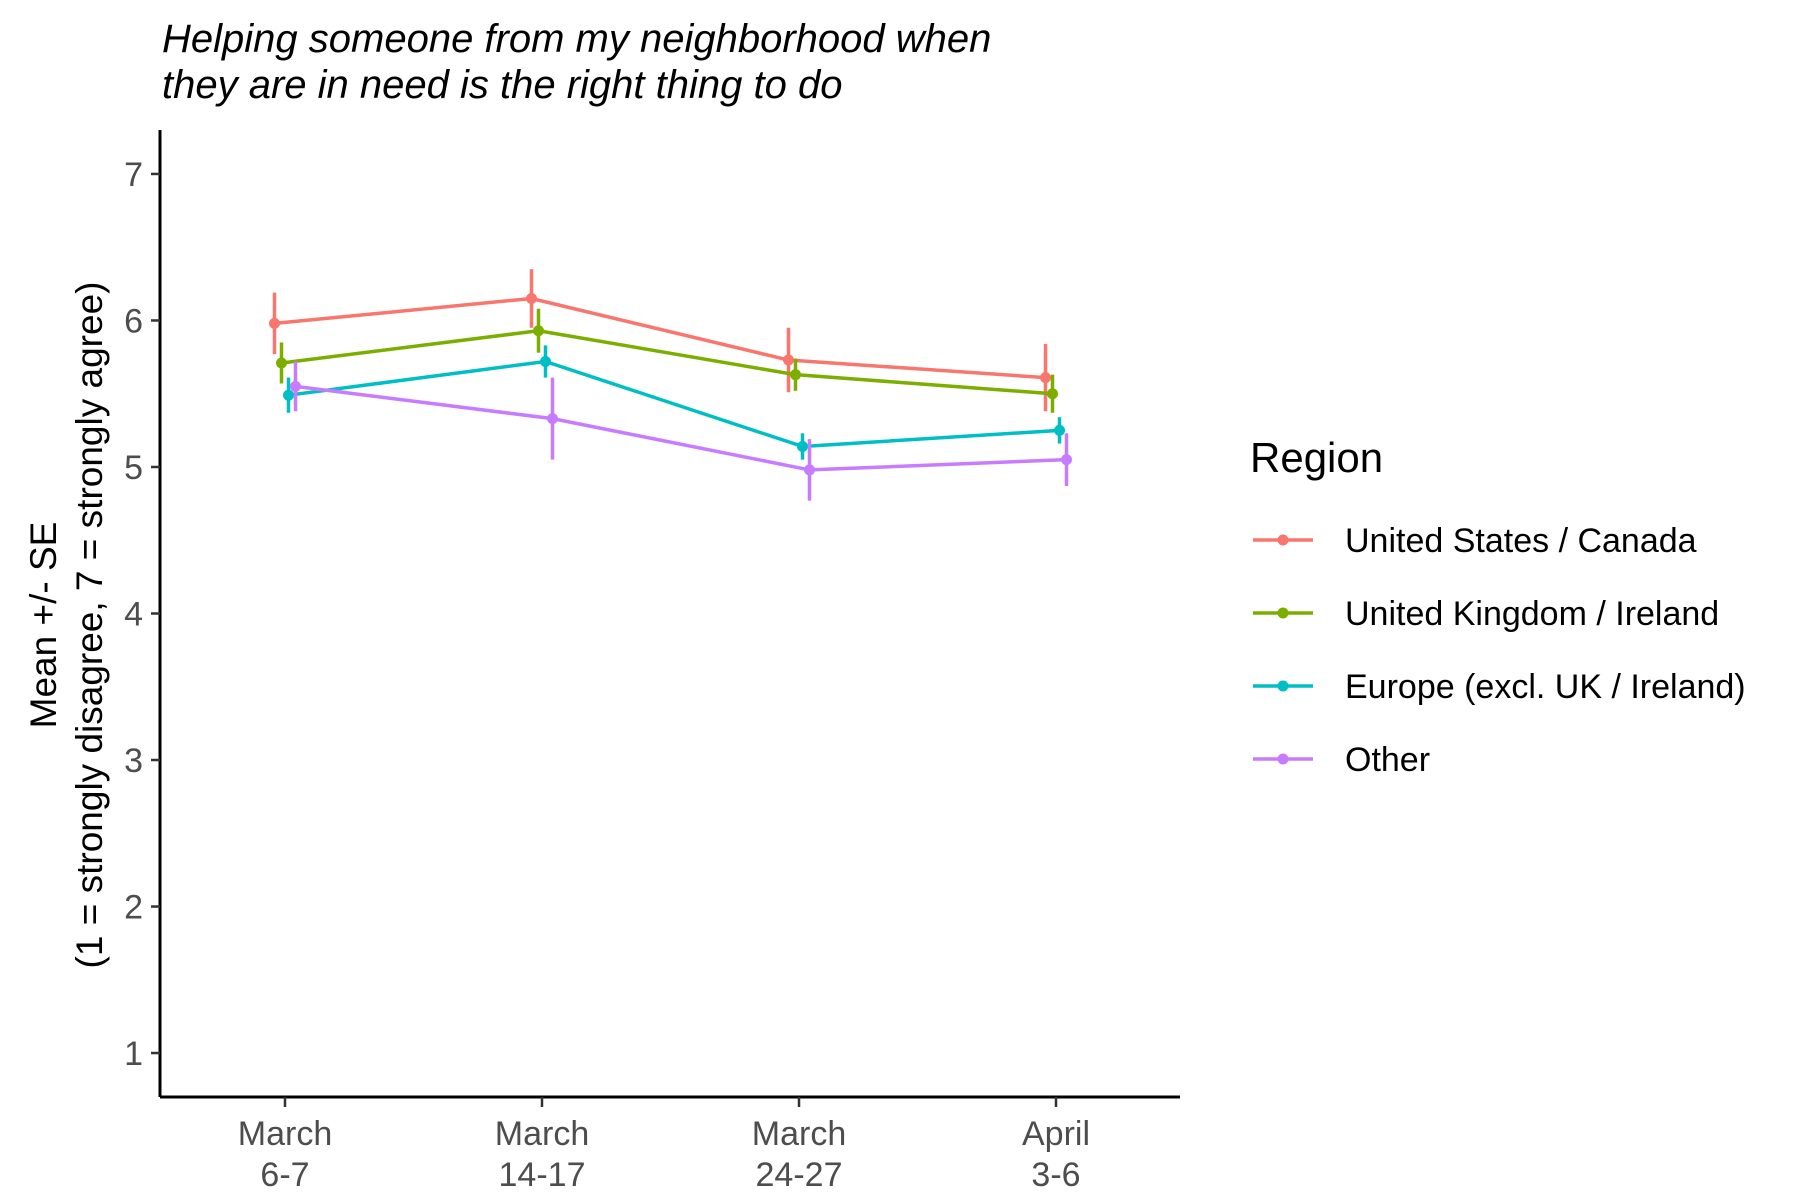 The height and width of the screenshot is (1200, 1800). I want to click on y-tick-label: 1, so click(133, 1054).